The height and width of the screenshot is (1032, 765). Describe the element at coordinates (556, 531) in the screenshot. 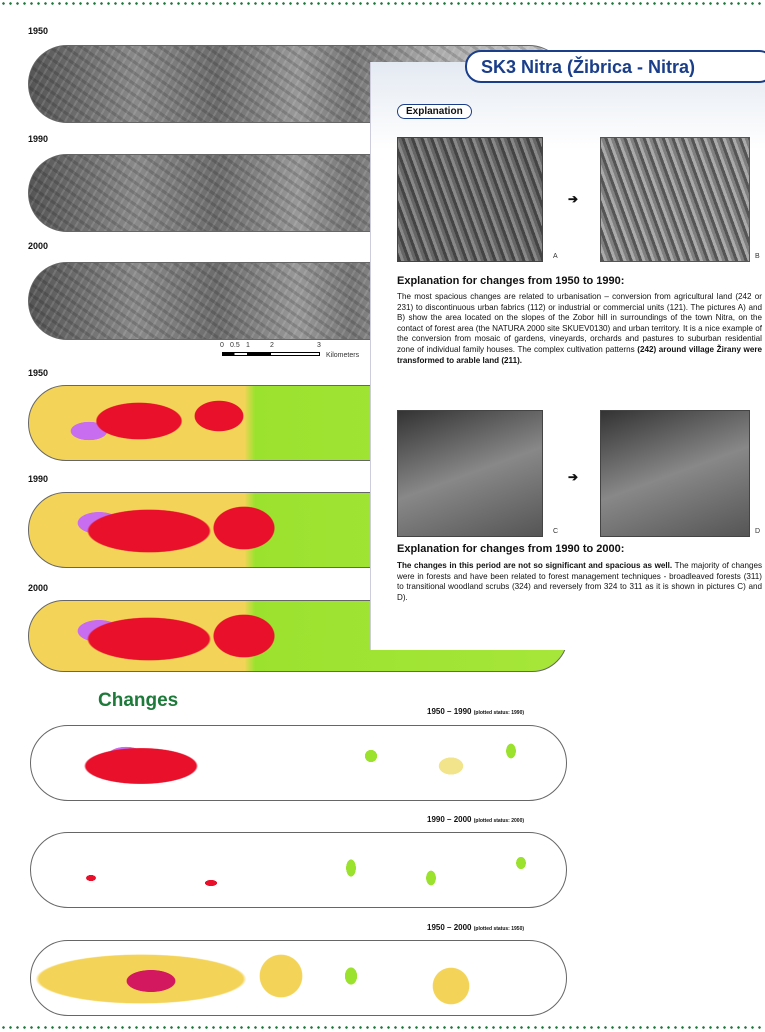

I see `photo-caption: C` at that location.